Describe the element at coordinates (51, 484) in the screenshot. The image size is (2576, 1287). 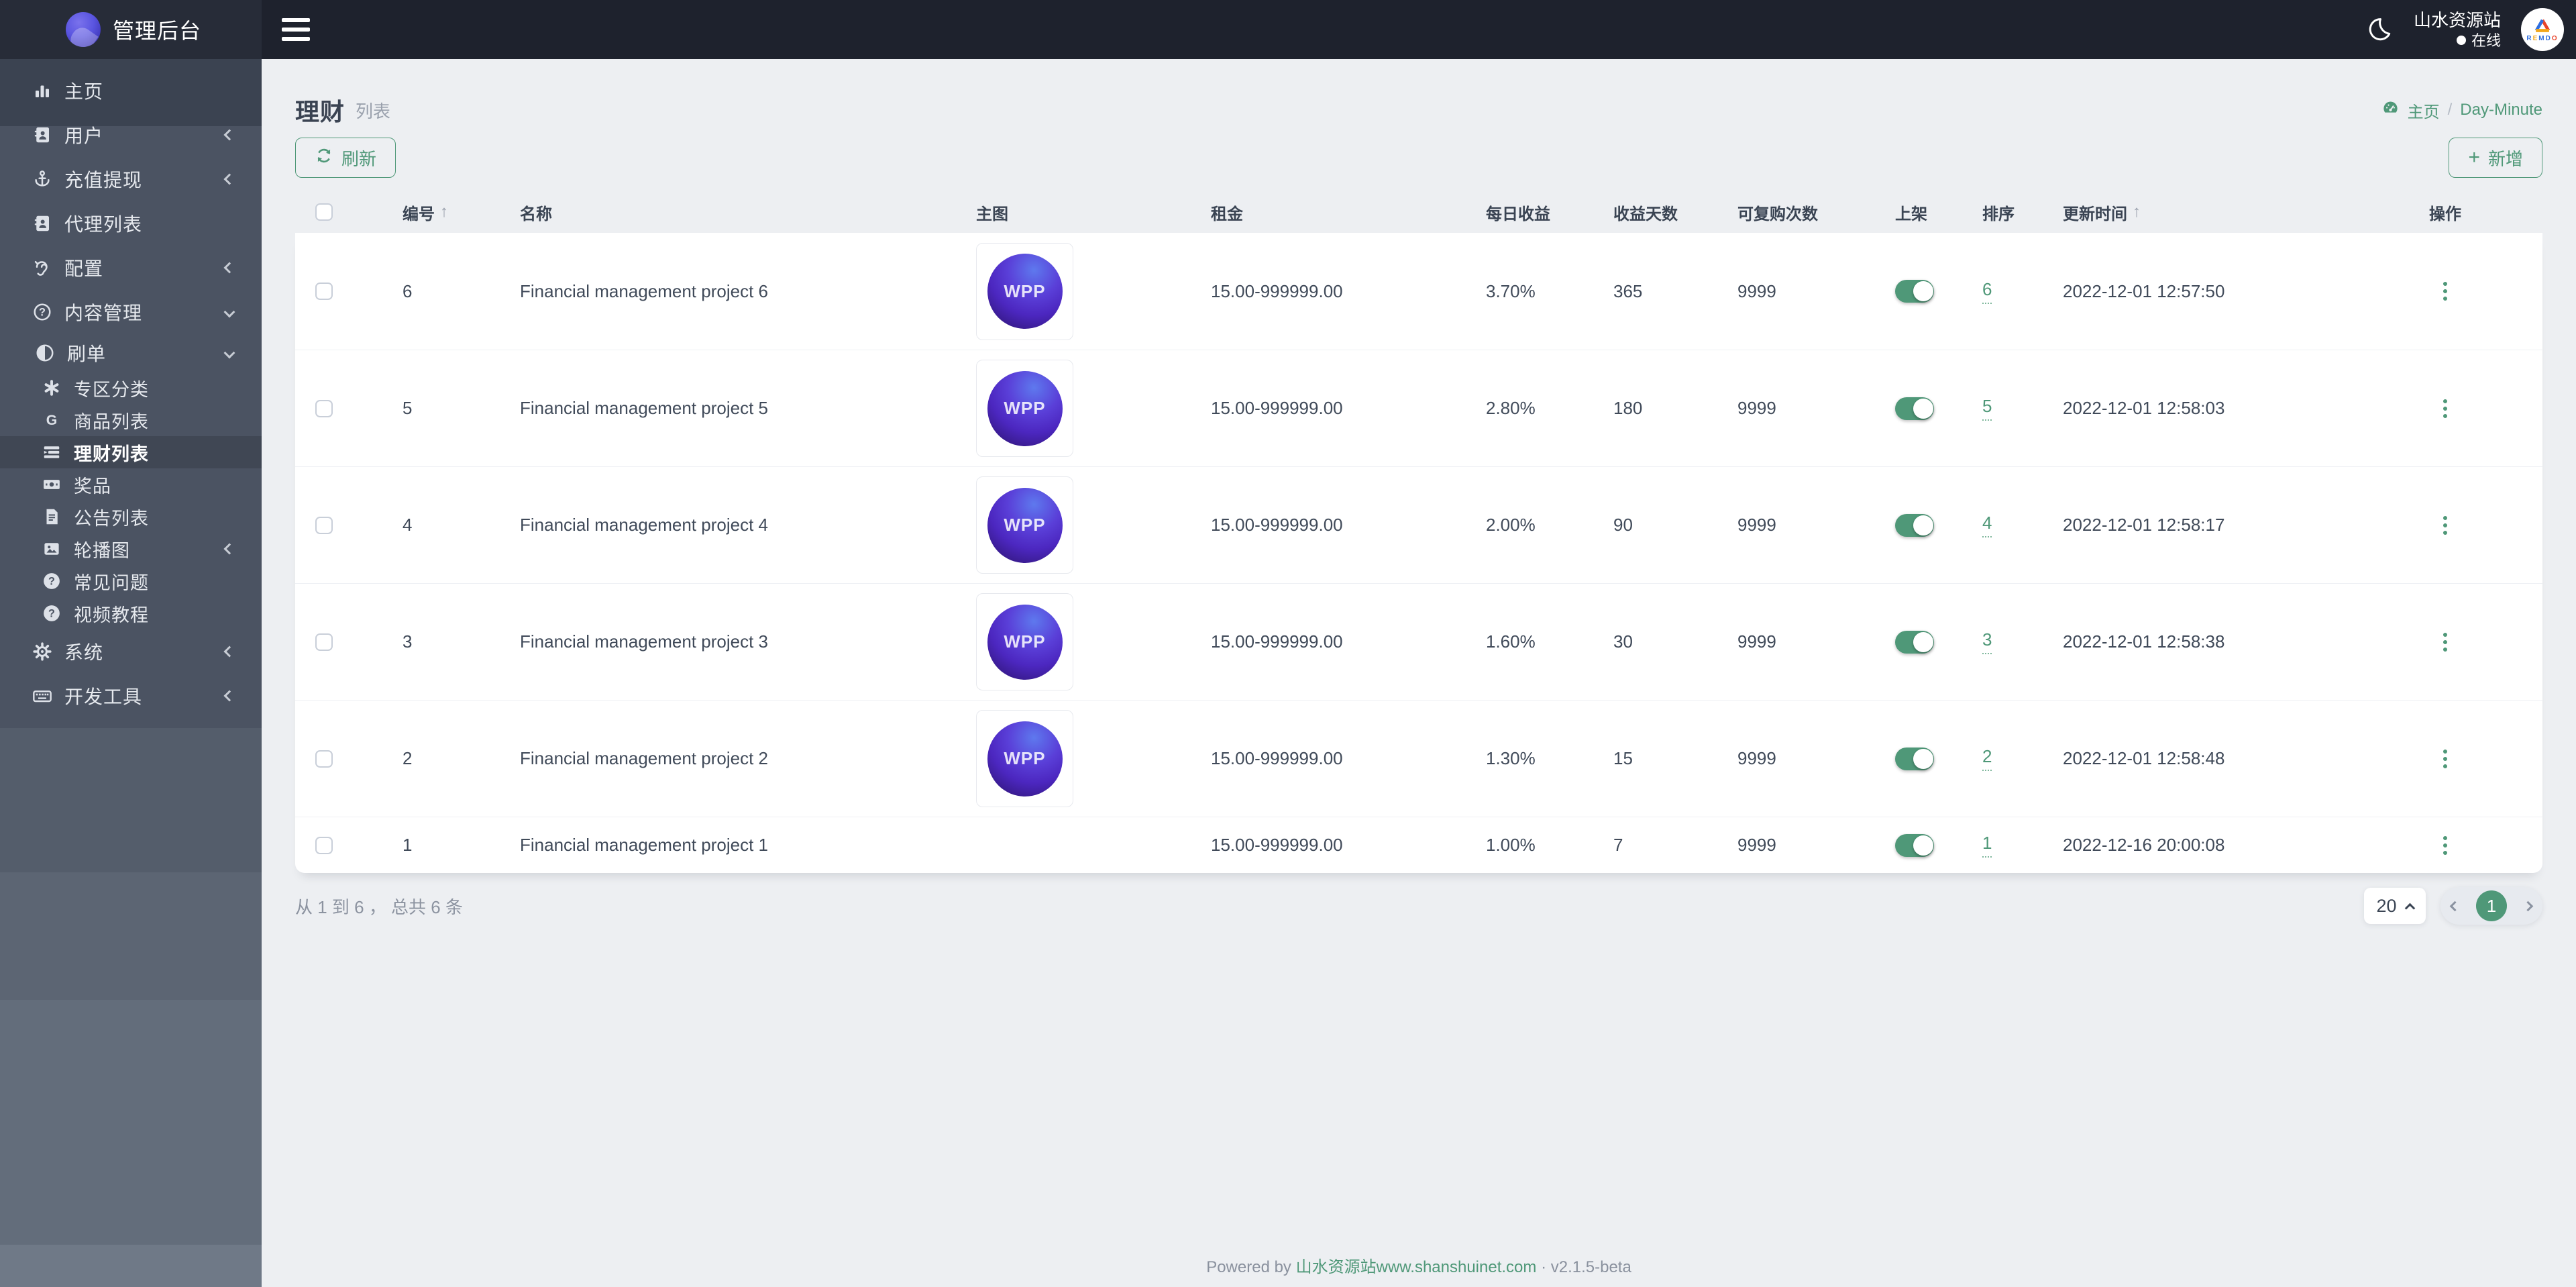
I see `money-icon` at that location.